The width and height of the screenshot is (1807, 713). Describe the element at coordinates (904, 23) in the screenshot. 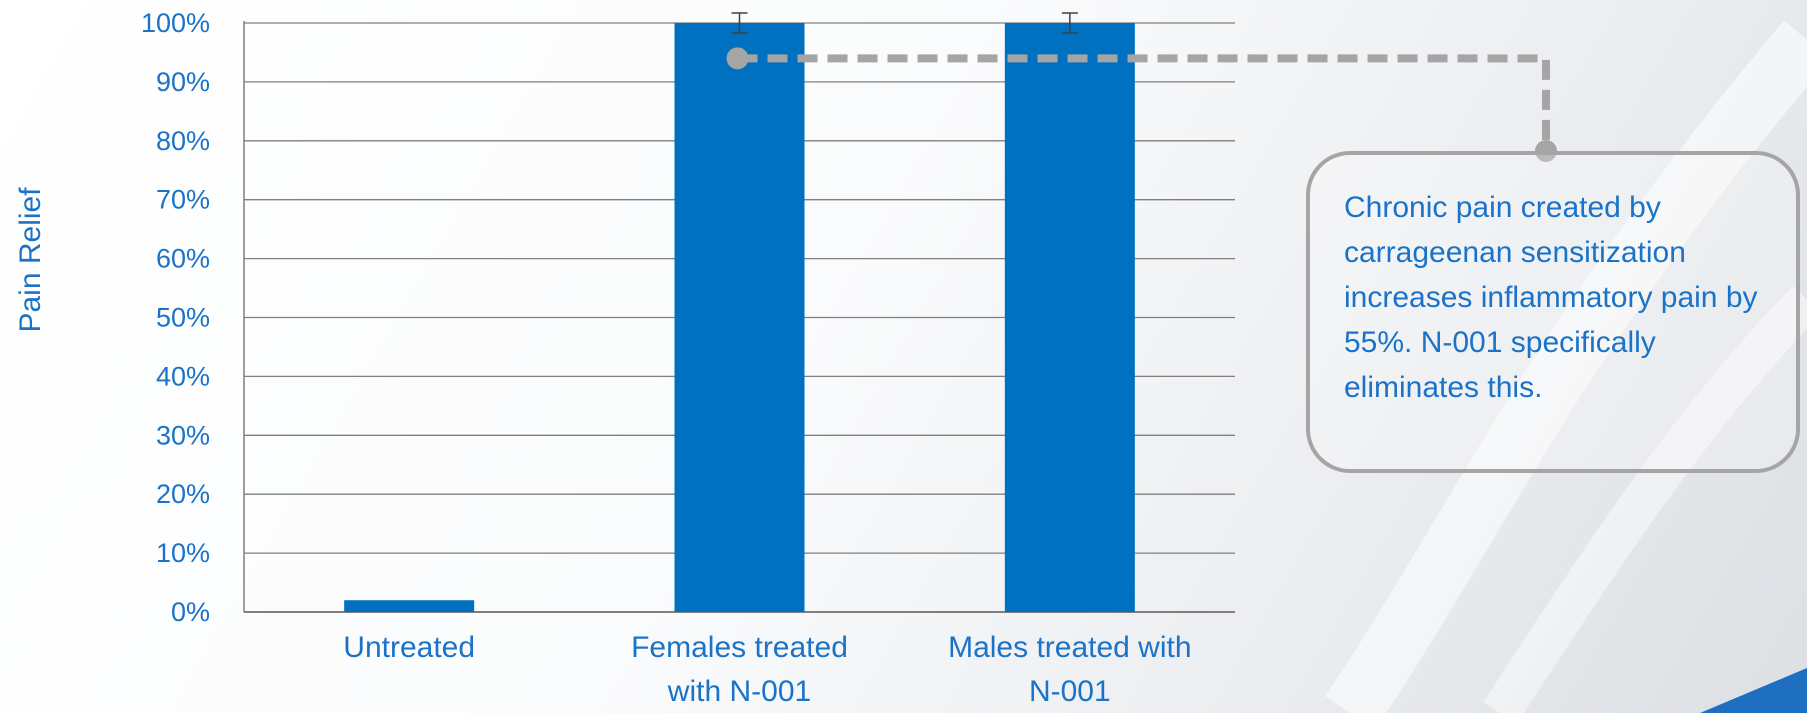

I see `error-bars` at that location.